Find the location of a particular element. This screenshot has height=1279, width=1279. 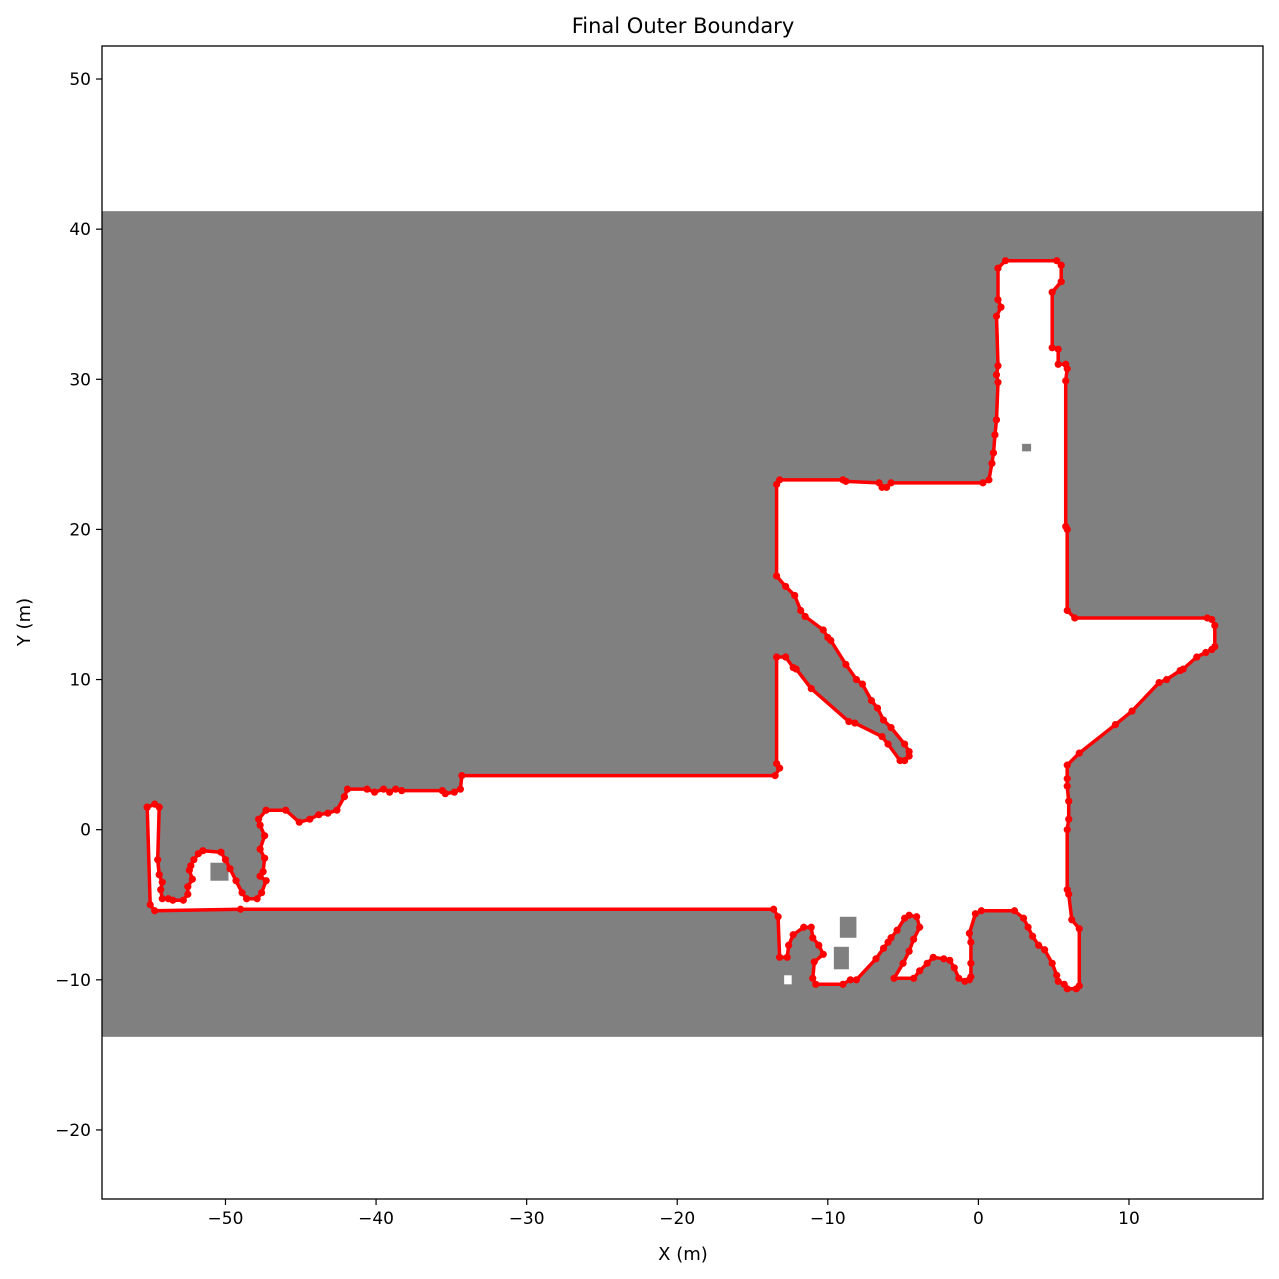

chart-title: Final Outer Boundary is located at coordinates (683, 26).